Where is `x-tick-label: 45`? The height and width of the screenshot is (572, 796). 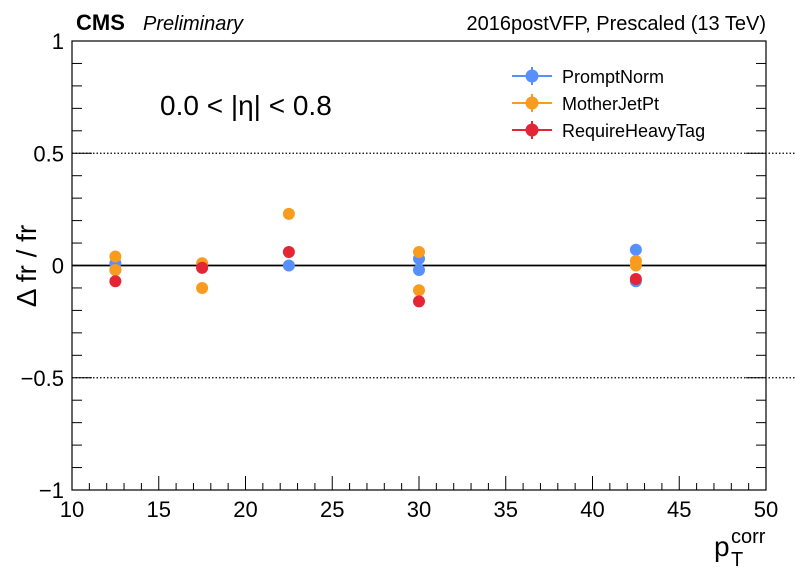
x-tick-label: 45 is located at coordinates (679, 509).